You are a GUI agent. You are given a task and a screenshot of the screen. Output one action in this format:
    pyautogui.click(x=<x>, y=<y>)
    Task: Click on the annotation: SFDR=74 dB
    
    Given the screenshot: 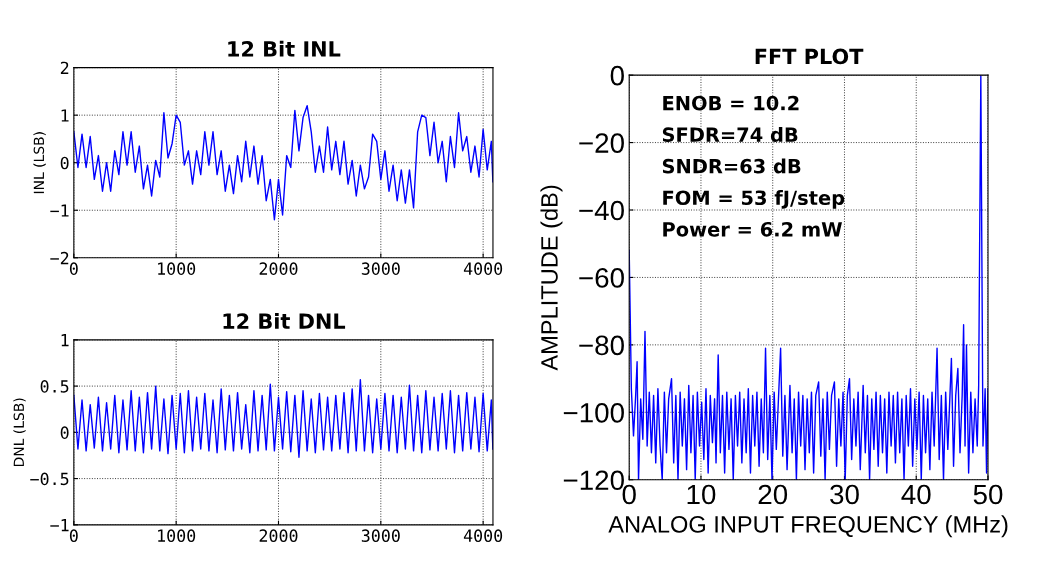 What is the action you would take?
    pyautogui.click(x=730, y=134)
    